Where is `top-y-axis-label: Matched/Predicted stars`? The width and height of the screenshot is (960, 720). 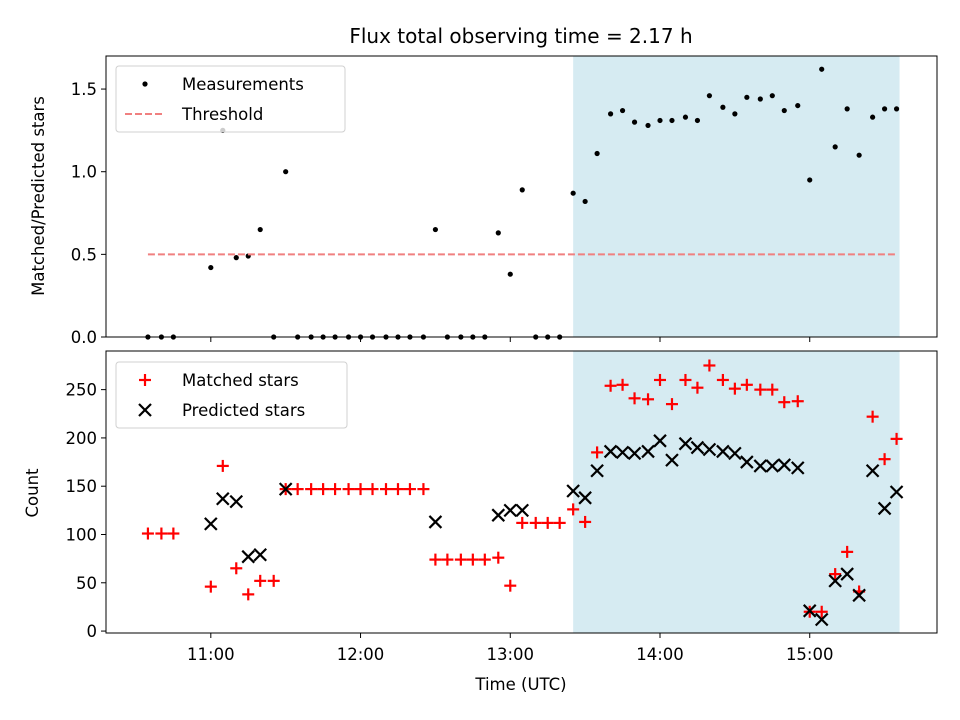
top-y-axis-label: Matched/Predicted stars is located at coordinates (38, 196).